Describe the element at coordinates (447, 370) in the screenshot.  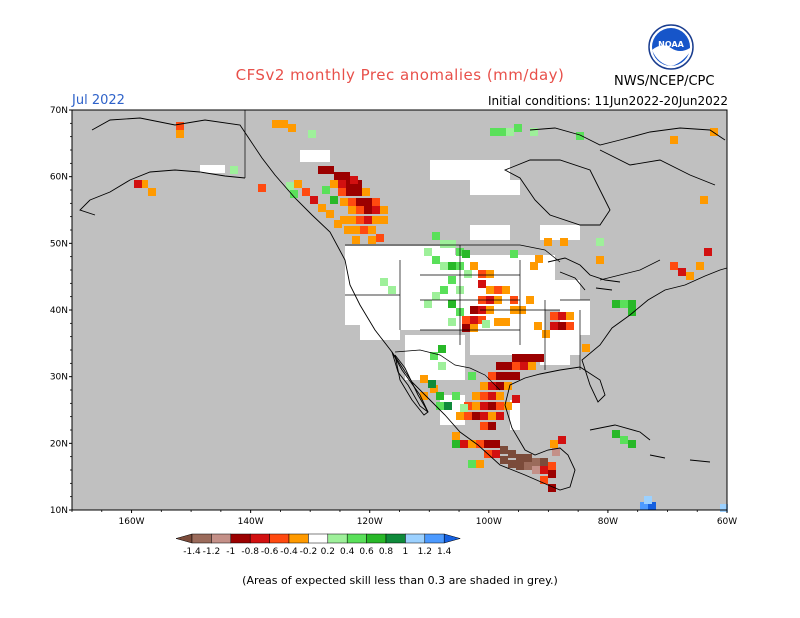
I see `us-mexico-border` at that location.